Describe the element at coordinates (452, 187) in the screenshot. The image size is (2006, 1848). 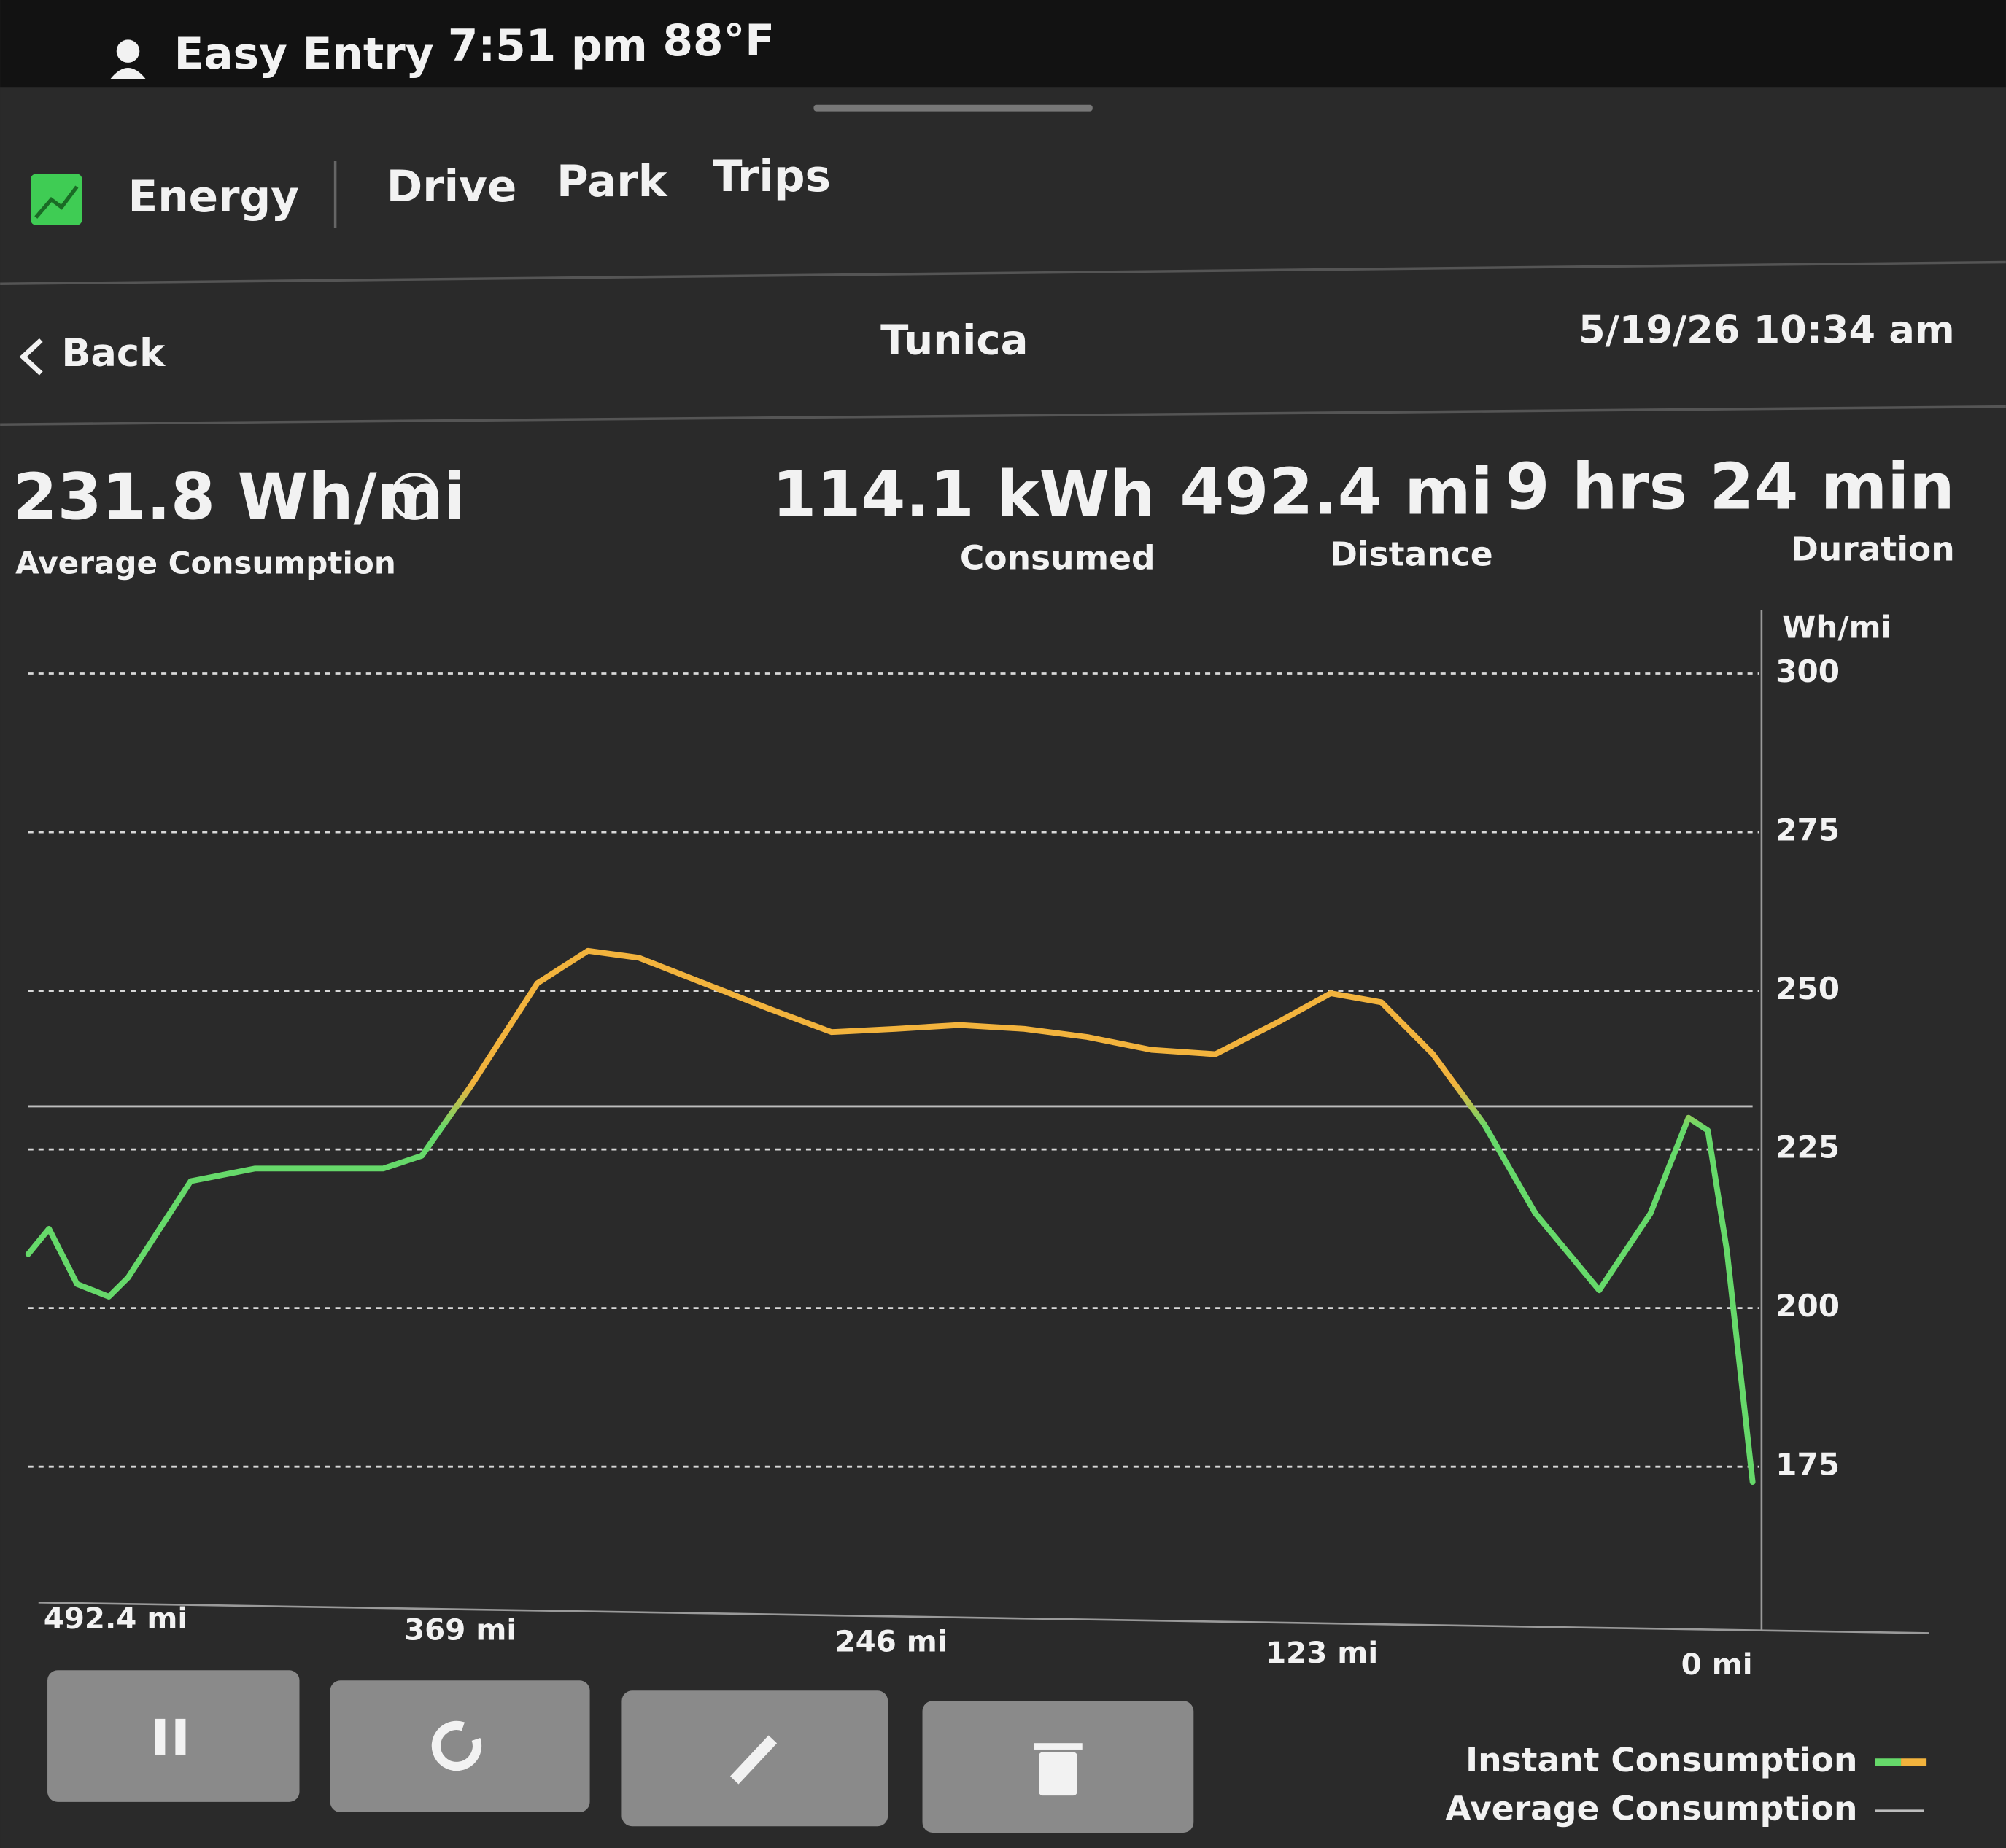
I see `tab: Drive` at that location.